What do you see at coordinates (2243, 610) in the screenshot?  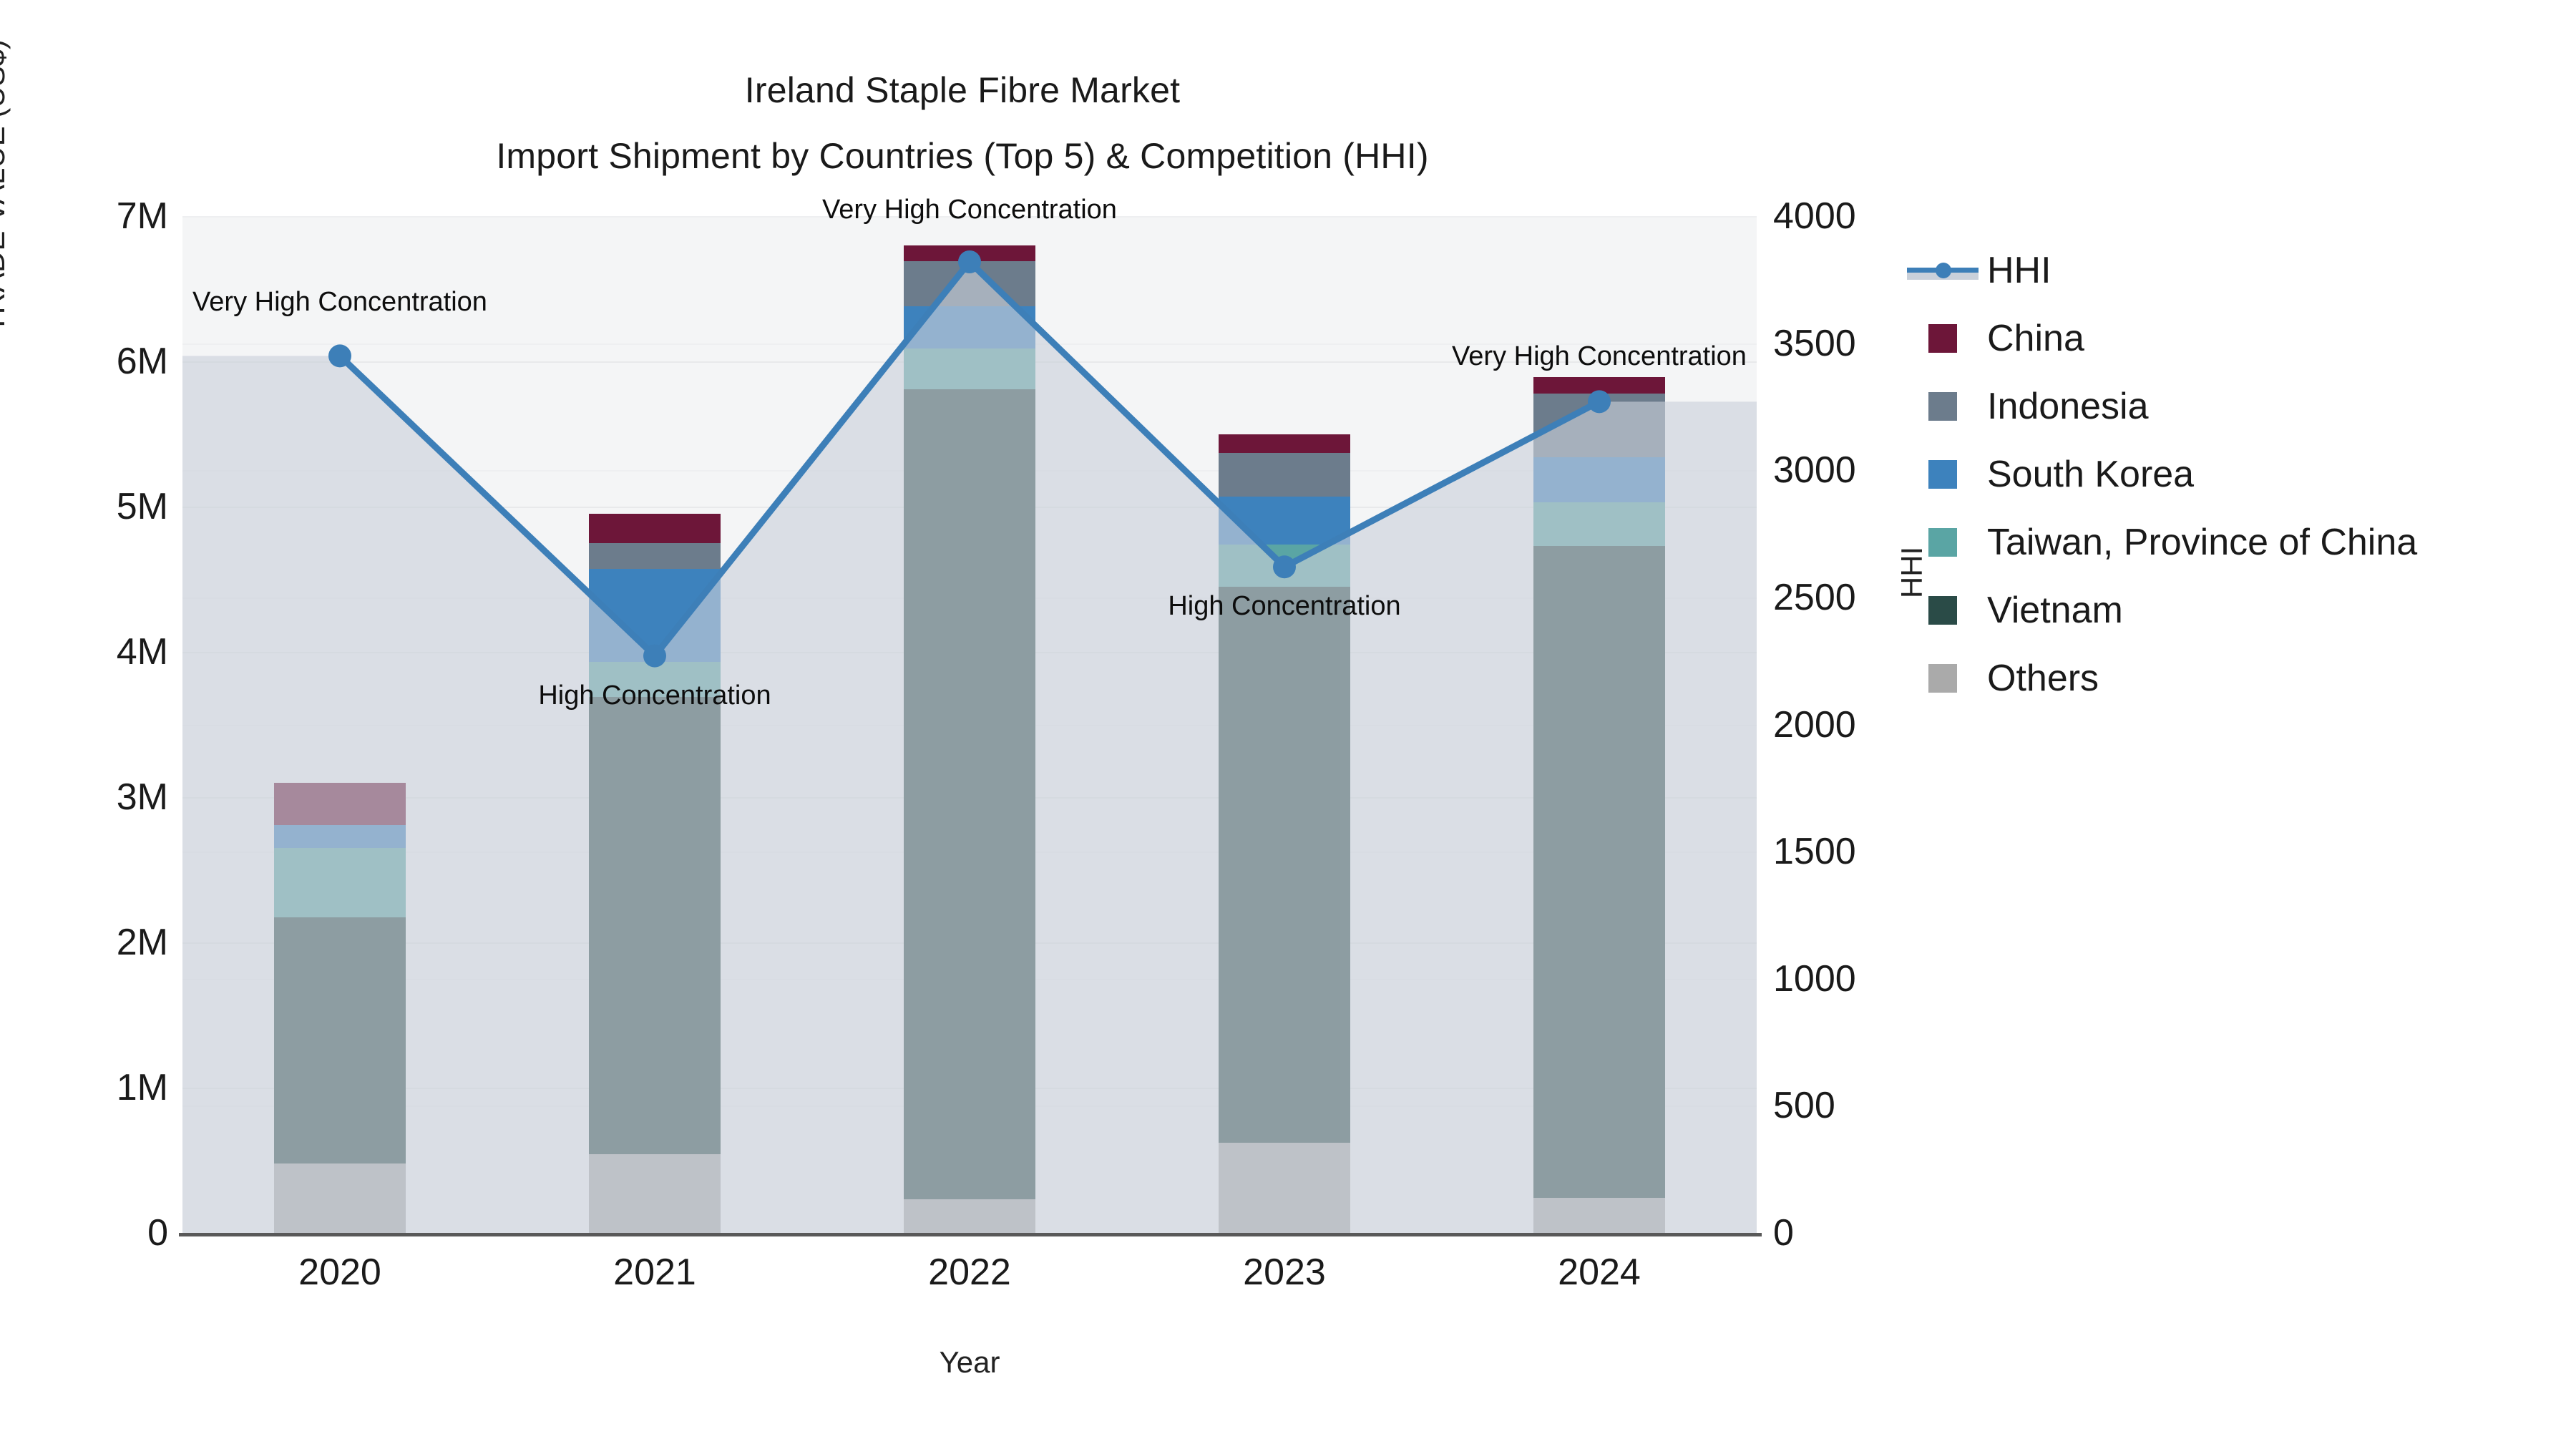 I see `legend-item: Vietnam` at bounding box center [2243, 610].